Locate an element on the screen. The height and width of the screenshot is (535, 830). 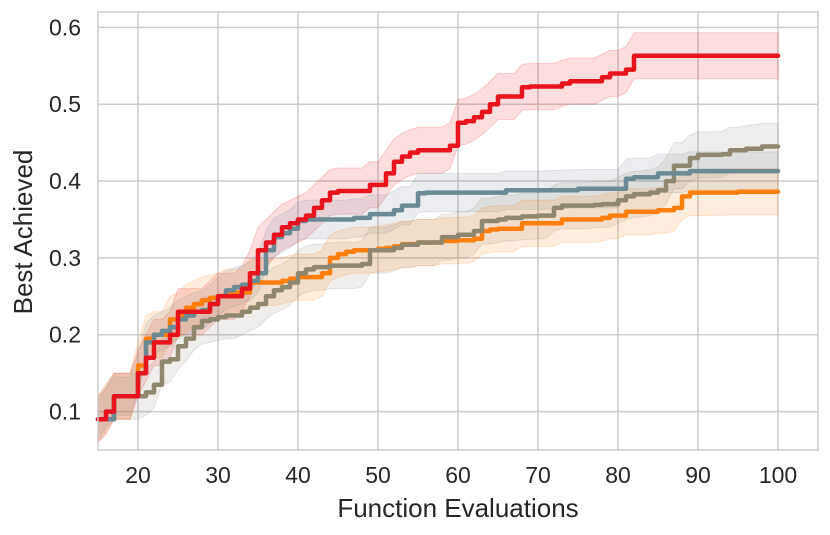
y-tick-label: 0.4 is located at coordinates (65, 181).